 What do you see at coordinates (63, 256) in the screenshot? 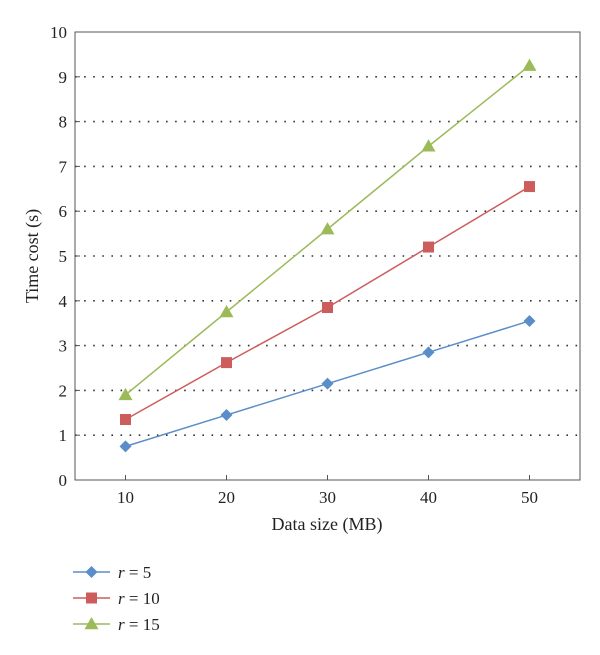
I see `y-tick-label: 5` at bounding box center [63, 256].